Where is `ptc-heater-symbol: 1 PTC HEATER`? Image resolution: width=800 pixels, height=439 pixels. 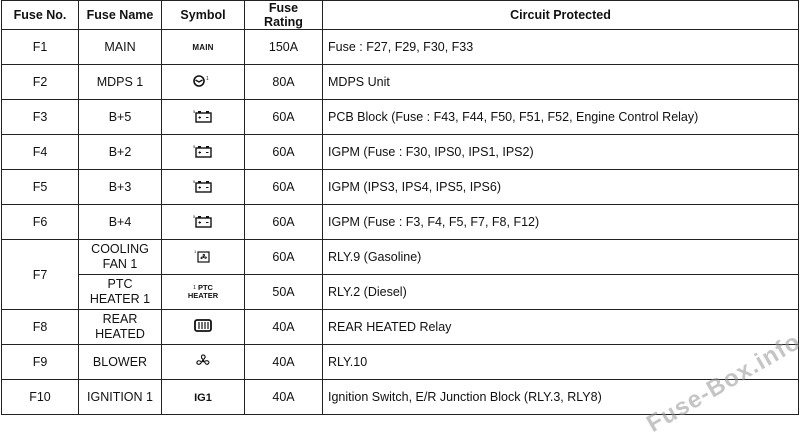 ptc-heater-symbol: 1 PTC HEATER is located at coordinates (203, 291).